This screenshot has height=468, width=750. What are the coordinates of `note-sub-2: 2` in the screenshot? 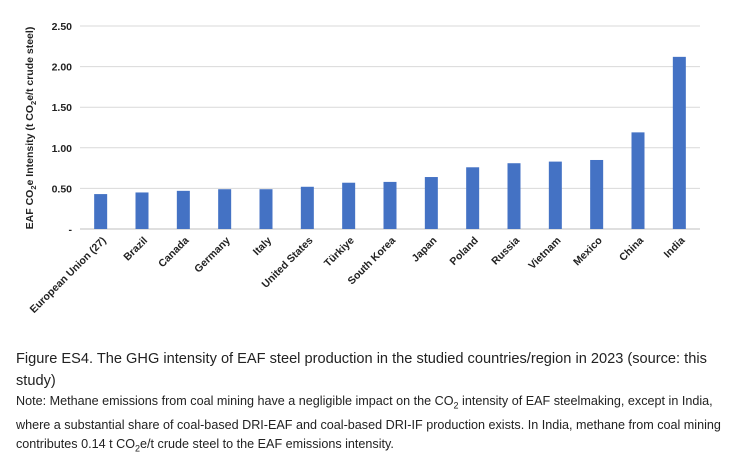 It's located at (138, 448).